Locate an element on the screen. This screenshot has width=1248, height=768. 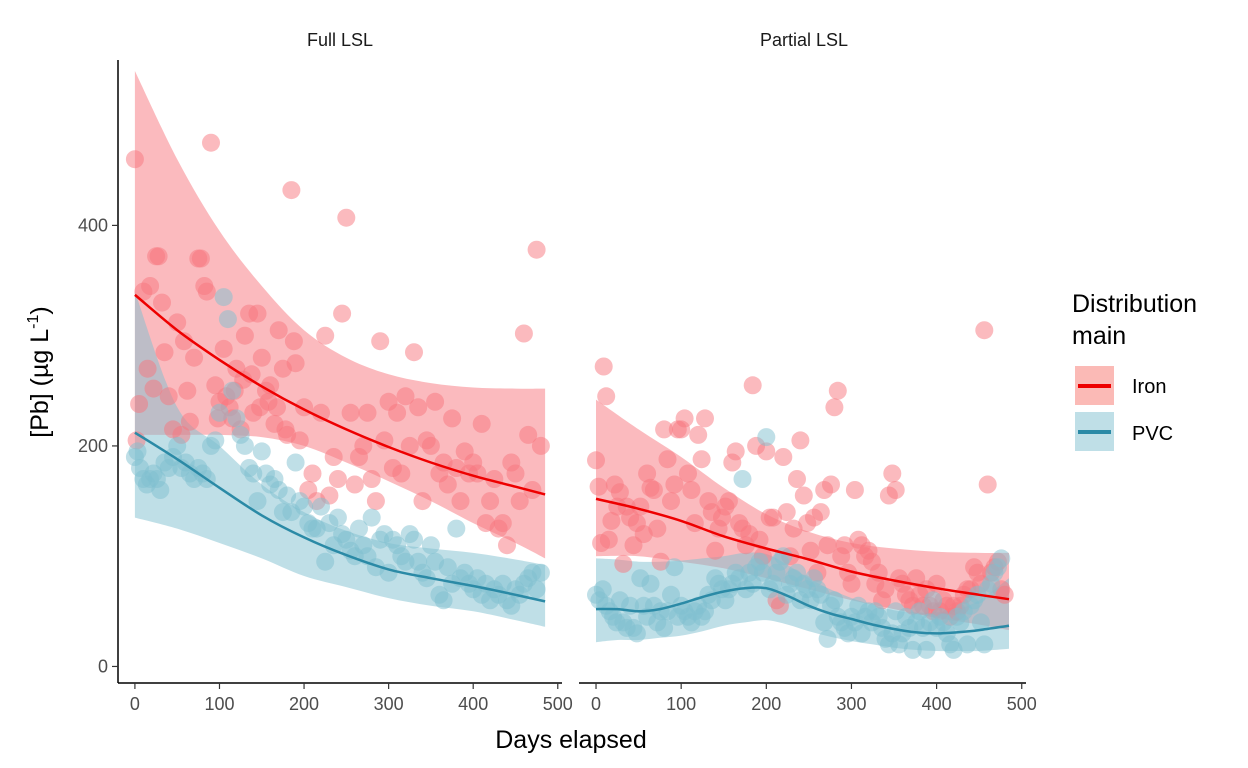
y-tick-label: 0 is located at coordinates (103, 666).